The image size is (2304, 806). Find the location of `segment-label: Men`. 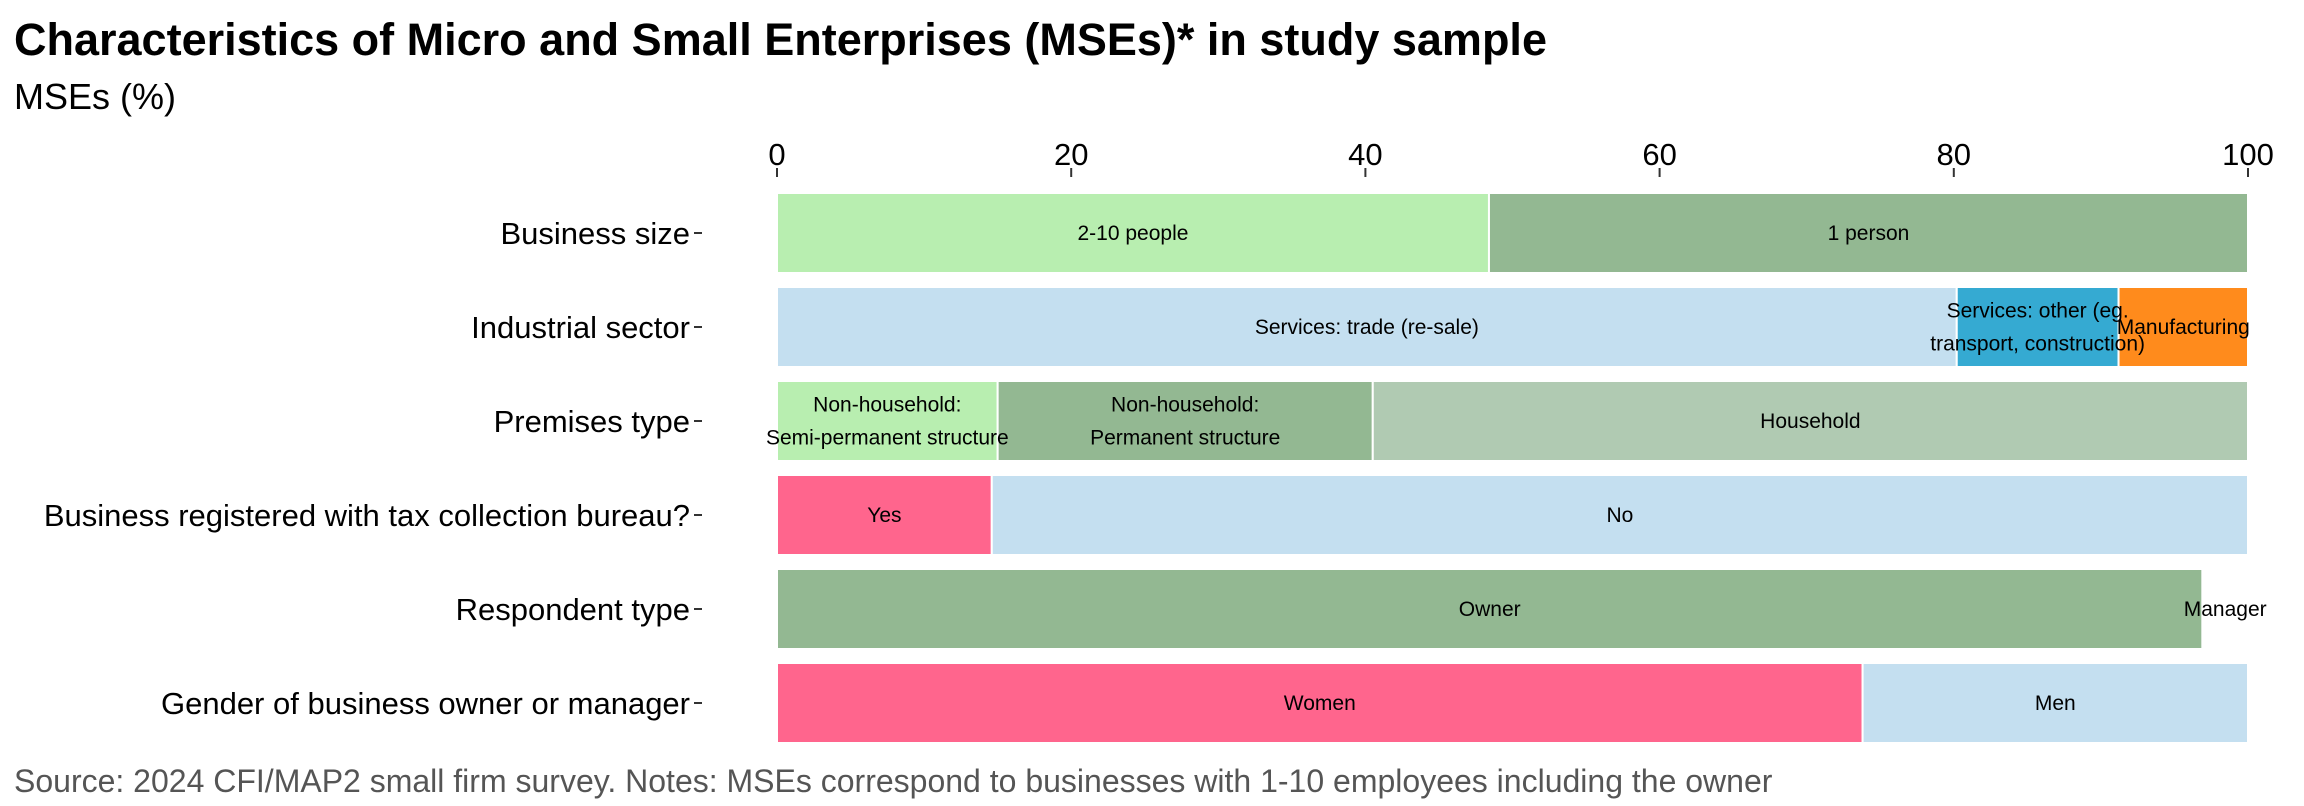

segment-label: Men is located at coordinates (2055, 703).